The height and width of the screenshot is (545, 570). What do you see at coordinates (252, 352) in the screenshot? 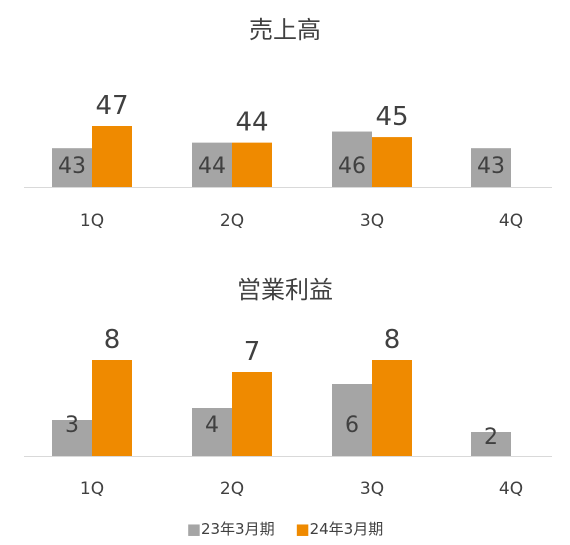
I see `data-label-2-s2-2Q: 7` at bounding box center [252, 352].